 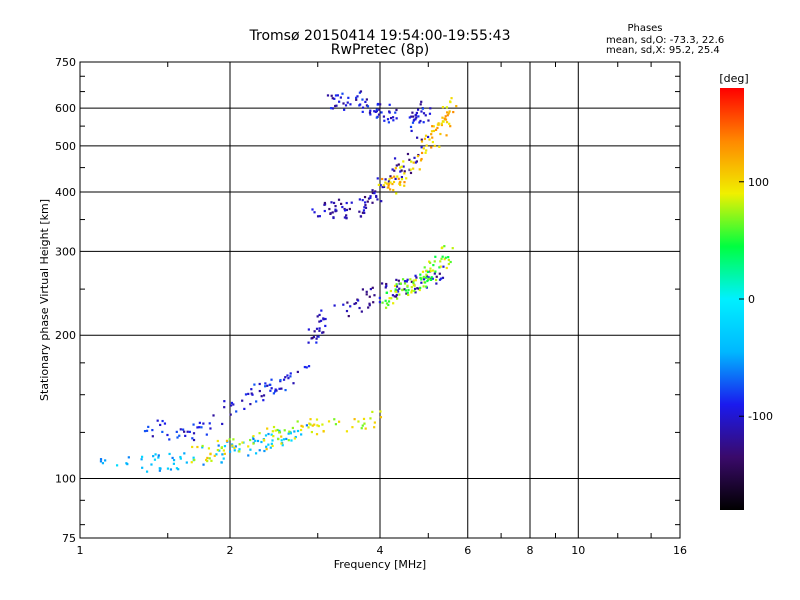 I want to click on x-tick-label: 1, so click(x=80, y=550).